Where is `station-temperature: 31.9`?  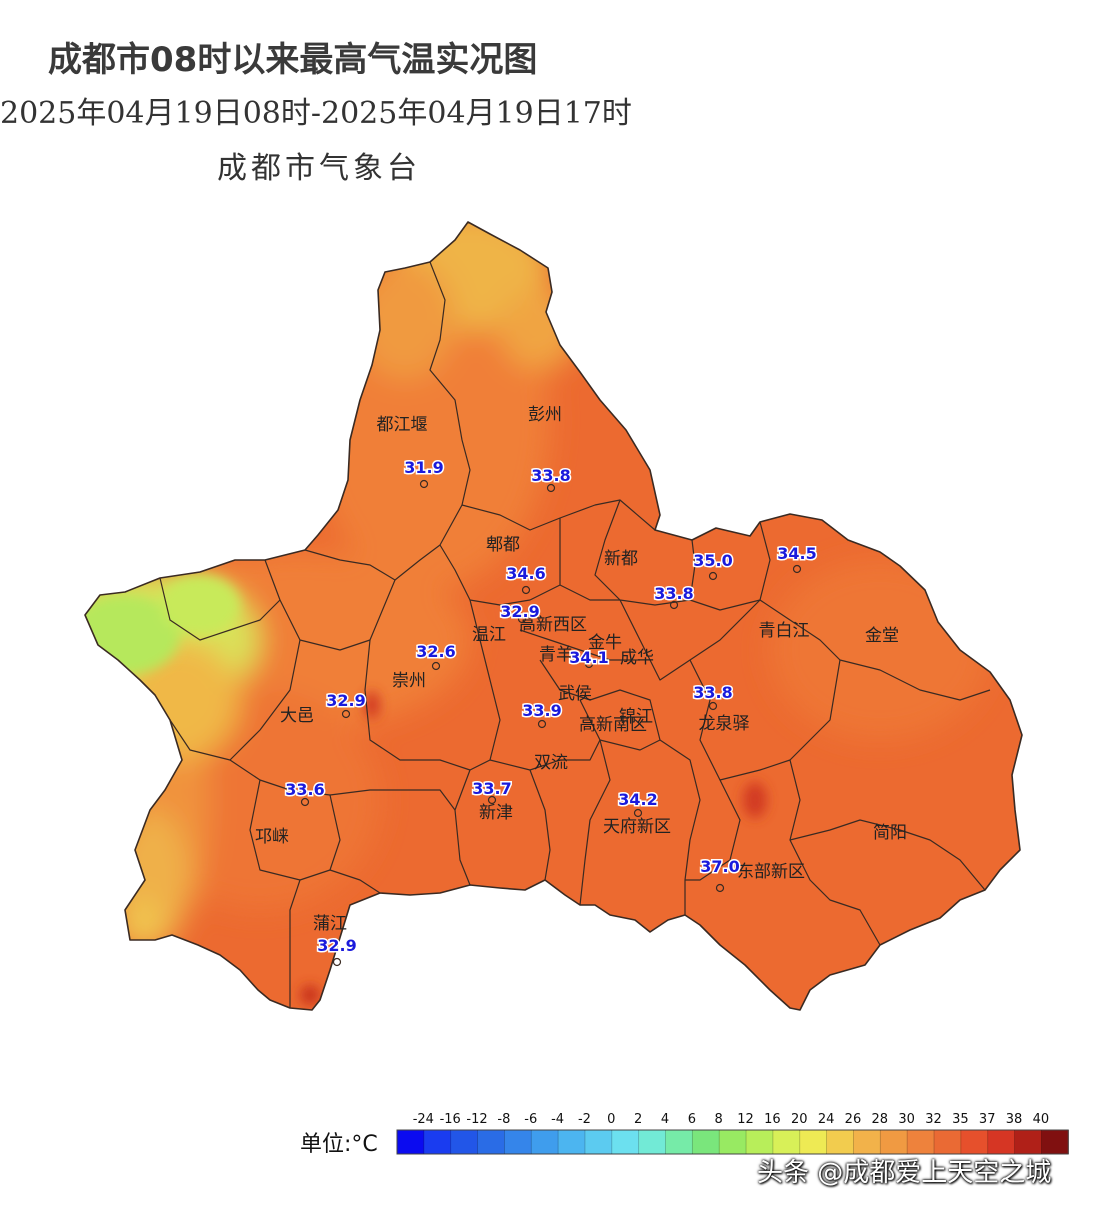 station-temperature: 31.9 is located at coordinates (423, 467).